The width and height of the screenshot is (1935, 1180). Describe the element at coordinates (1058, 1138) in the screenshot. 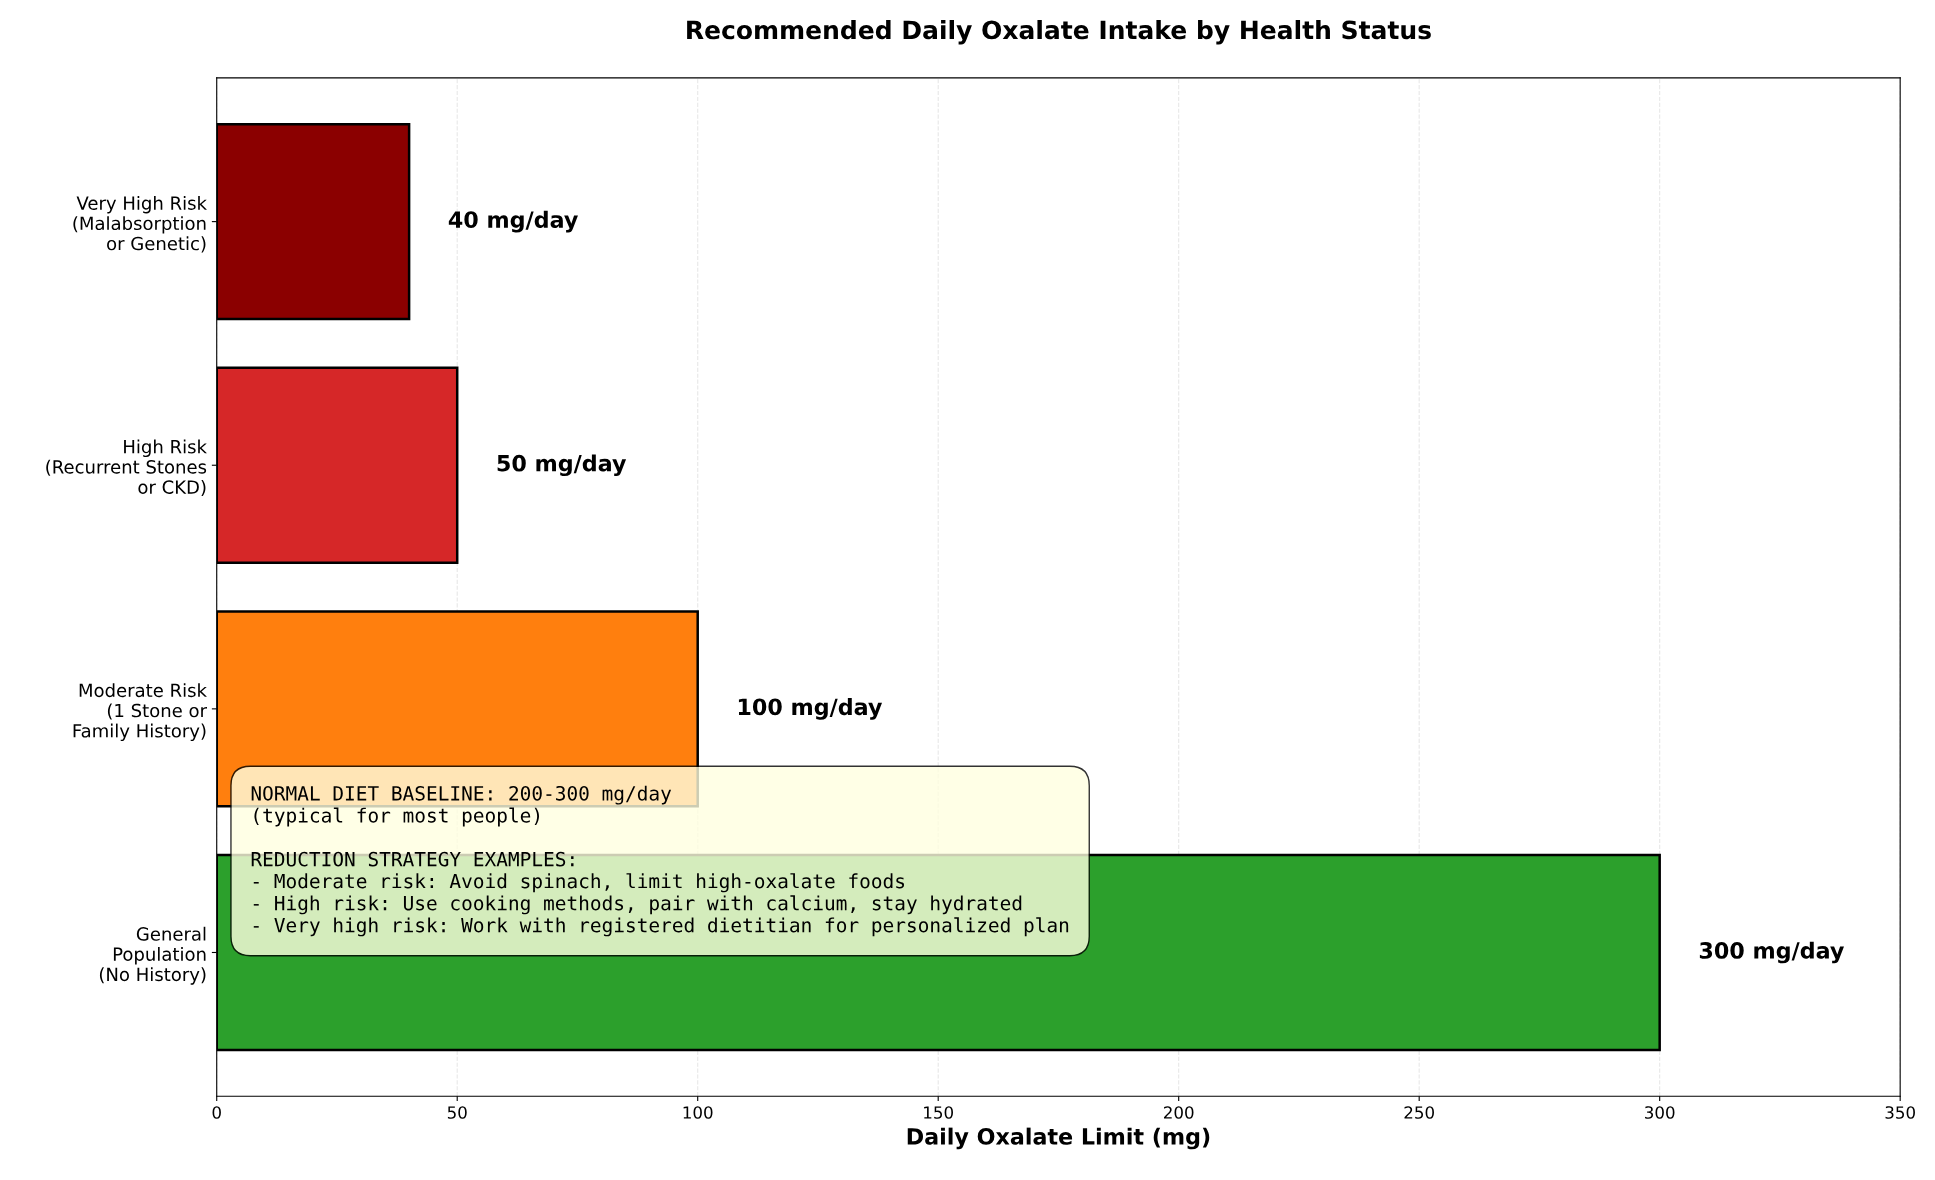

I see `x-axis-title: Daily Oxalate Limit (mg)` at that location.